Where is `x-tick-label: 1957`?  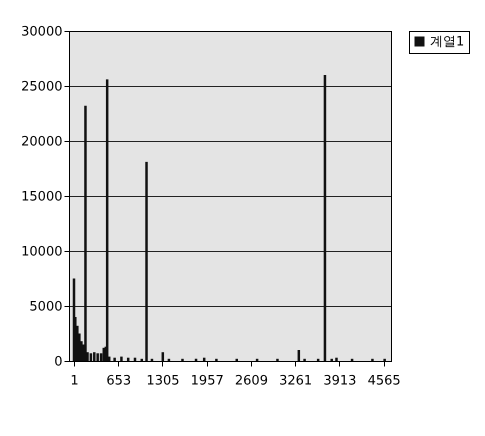 x-tick-label: 1957 is located at coordinates (207, 381).